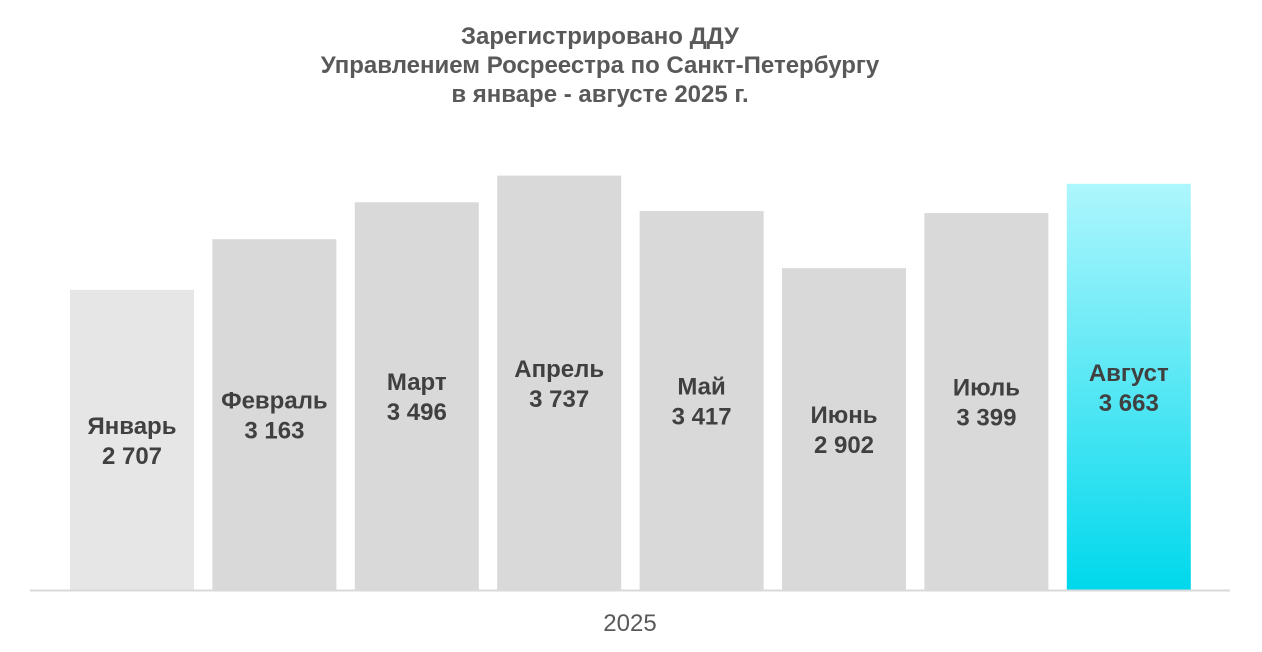 The image size is (1262, 652). I want to click on bar-category-label: Февраль, so click(274, 401).